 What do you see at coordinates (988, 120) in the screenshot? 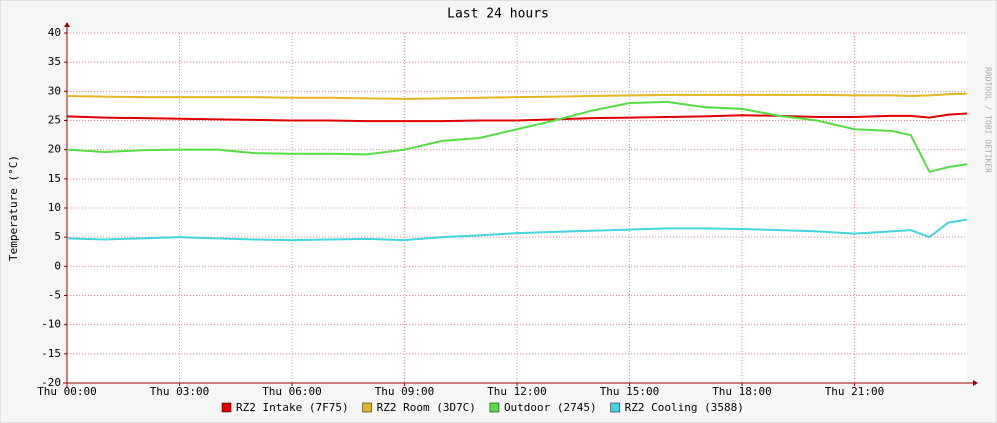
I see `watermark: RRDTOOL / TOBI OETIKER` at bounding box center [988, 120].